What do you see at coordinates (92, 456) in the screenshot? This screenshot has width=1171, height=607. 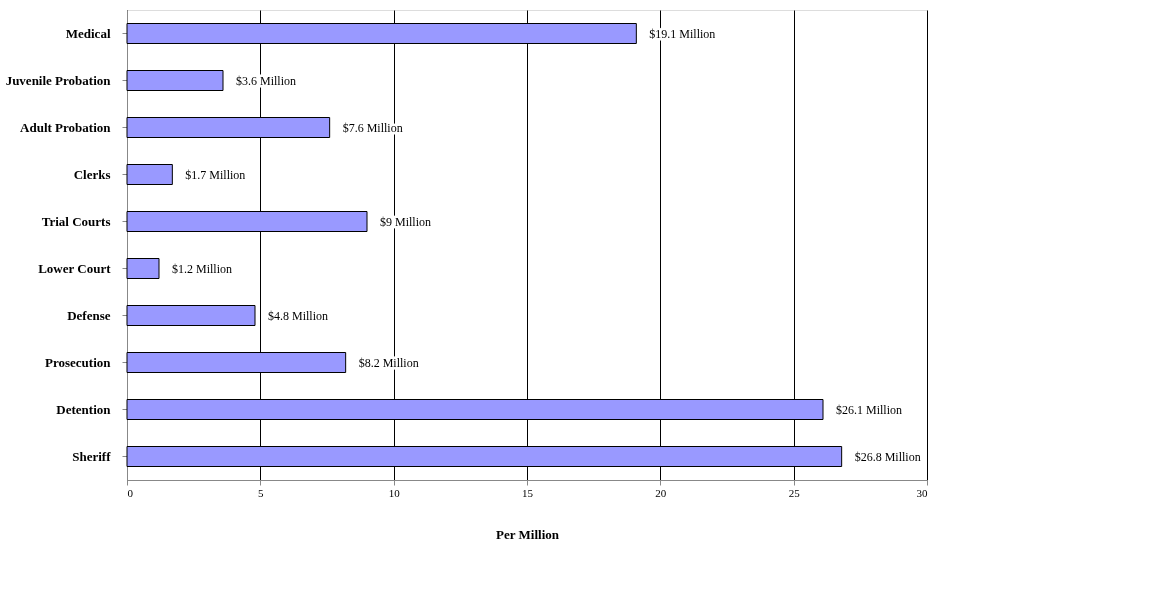 I see `y-tick-label: Sheriff` at bounding box center [92, 456].